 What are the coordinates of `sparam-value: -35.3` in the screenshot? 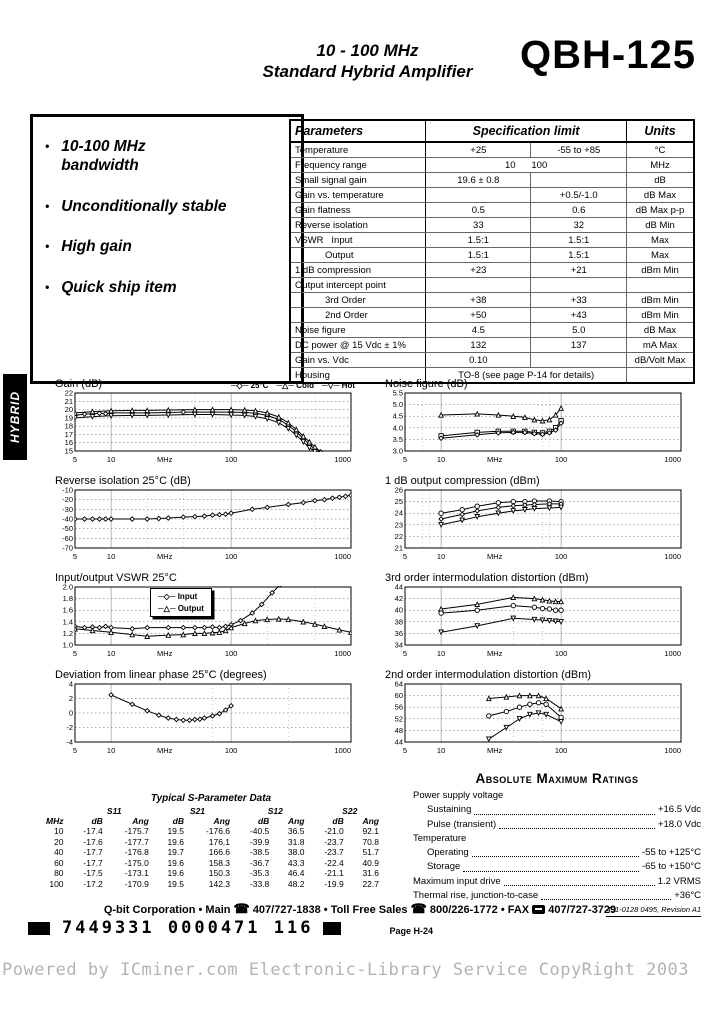 It's located at (259, 873).